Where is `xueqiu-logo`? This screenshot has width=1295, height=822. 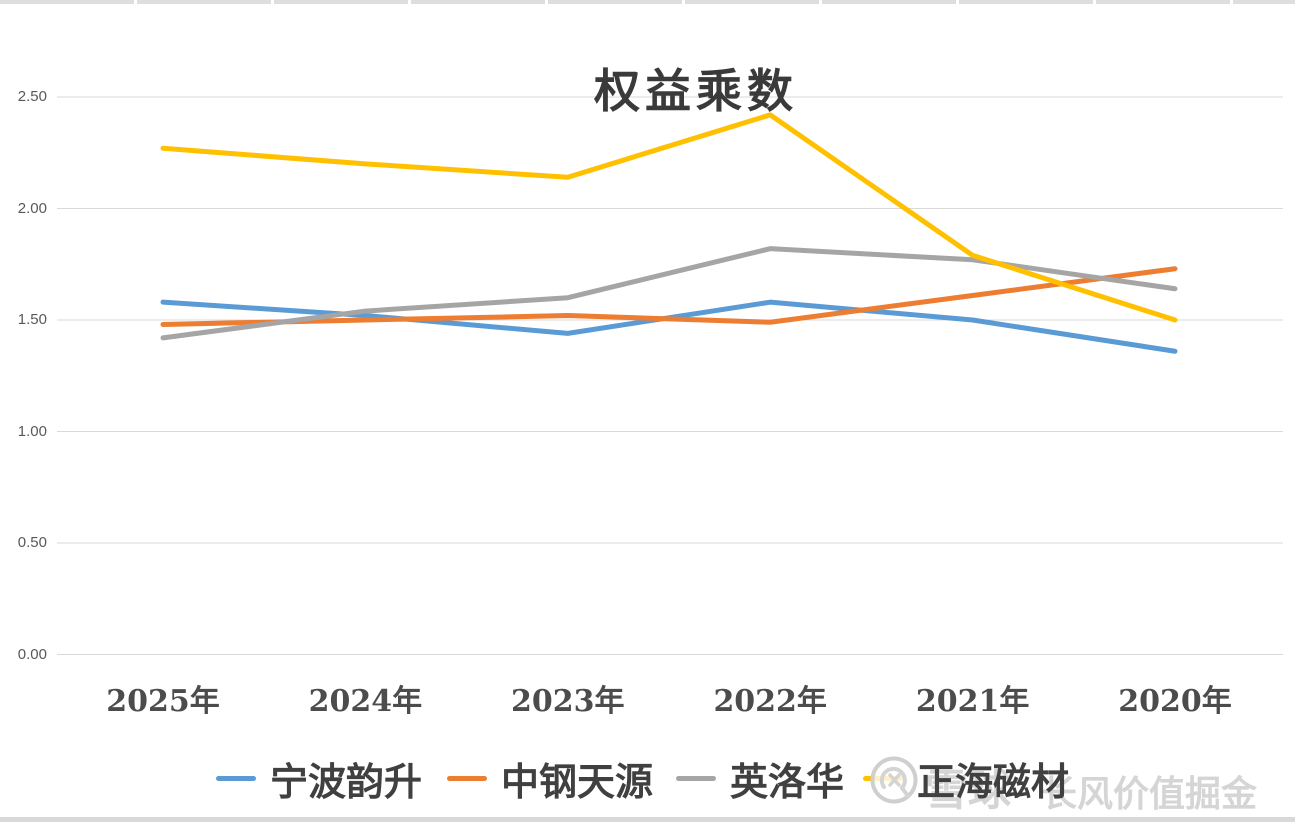 xueqiu-logo is located at coordinates (894, 780).